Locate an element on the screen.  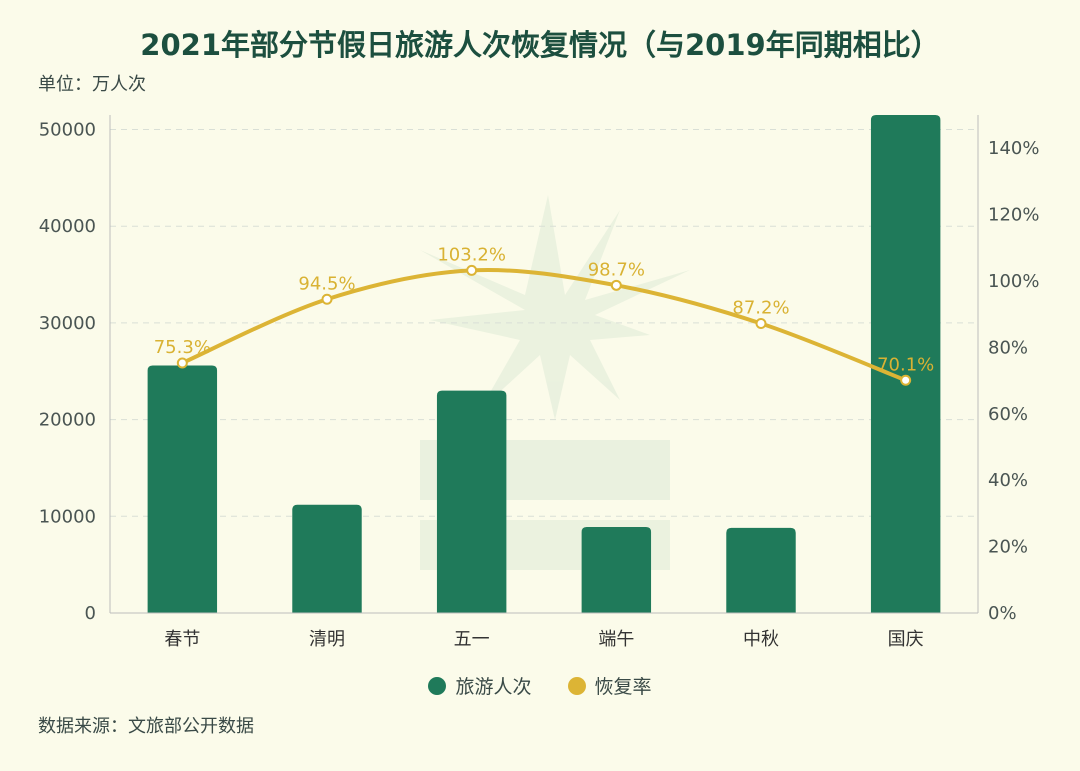
source-note: 数据来源：文旅部公开数据 is located at coordinates (146, 726).